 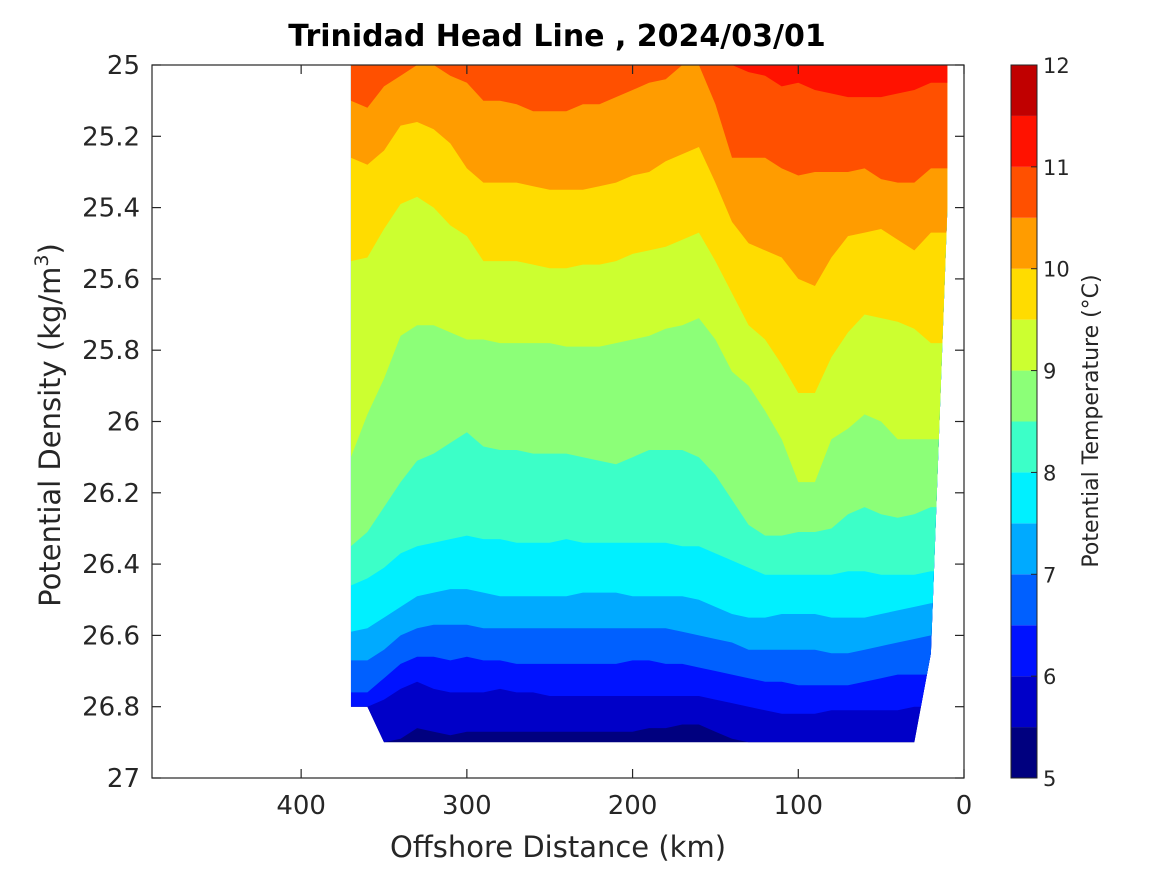 What do you see at coordinates (1049, 575) in the screenshot?
I see `colorbar-tick-label: 7` at bounding box center [1049, 575].